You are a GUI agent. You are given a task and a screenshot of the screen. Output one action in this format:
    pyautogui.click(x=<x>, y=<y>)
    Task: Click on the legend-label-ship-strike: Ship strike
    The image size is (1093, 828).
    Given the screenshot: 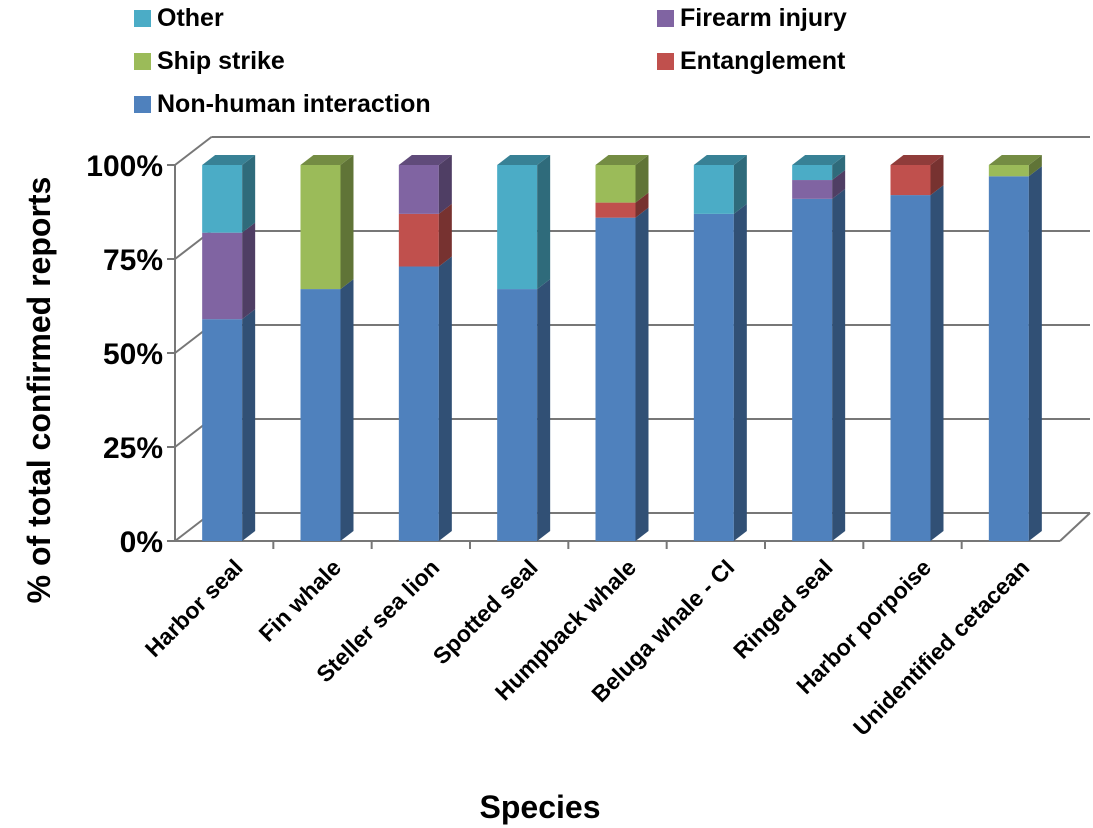 What is the action you would take?
    pyautogui.click(x=221, y=61)
    